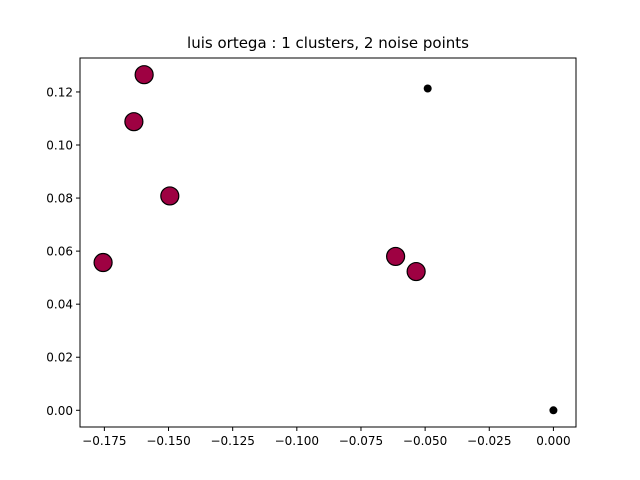  What do you see at coordinates (232, 441) in the screenshot?
I see `x-tick-label: −0.125` at bounding box center [232, 441].